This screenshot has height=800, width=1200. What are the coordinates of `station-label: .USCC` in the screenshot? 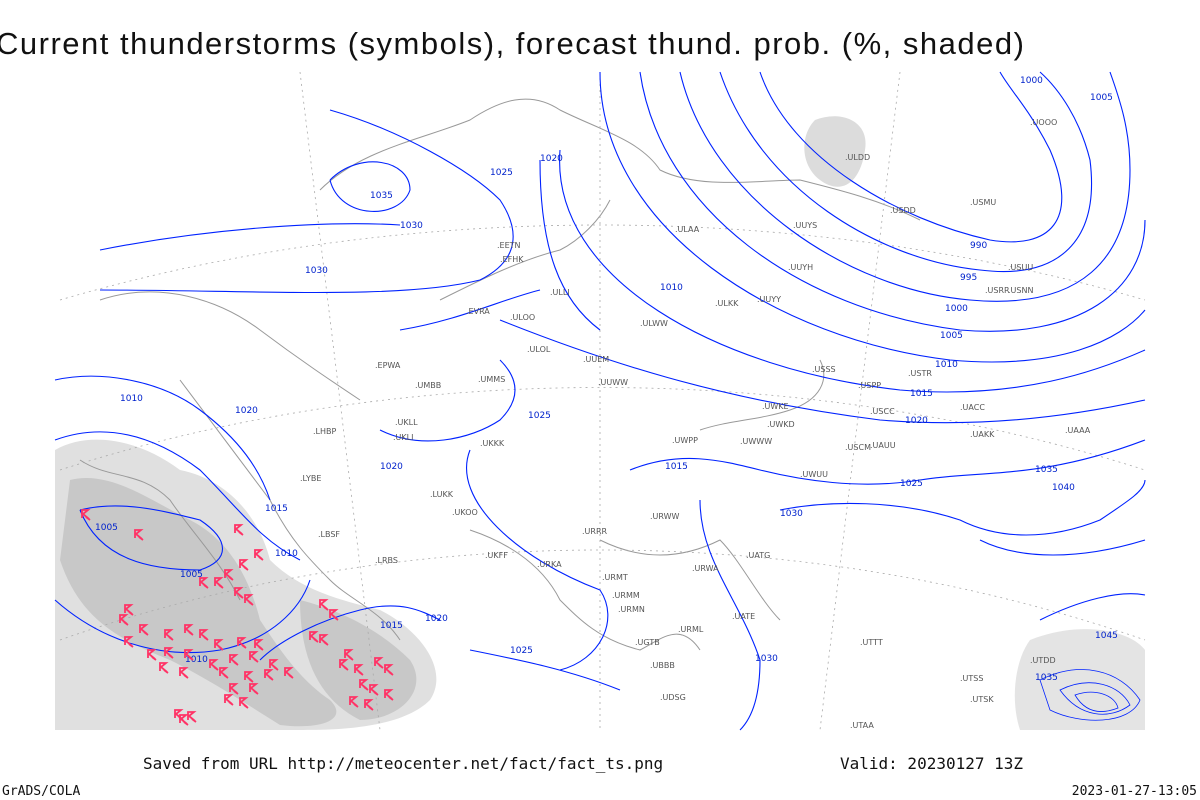 It's located at (882, 411).